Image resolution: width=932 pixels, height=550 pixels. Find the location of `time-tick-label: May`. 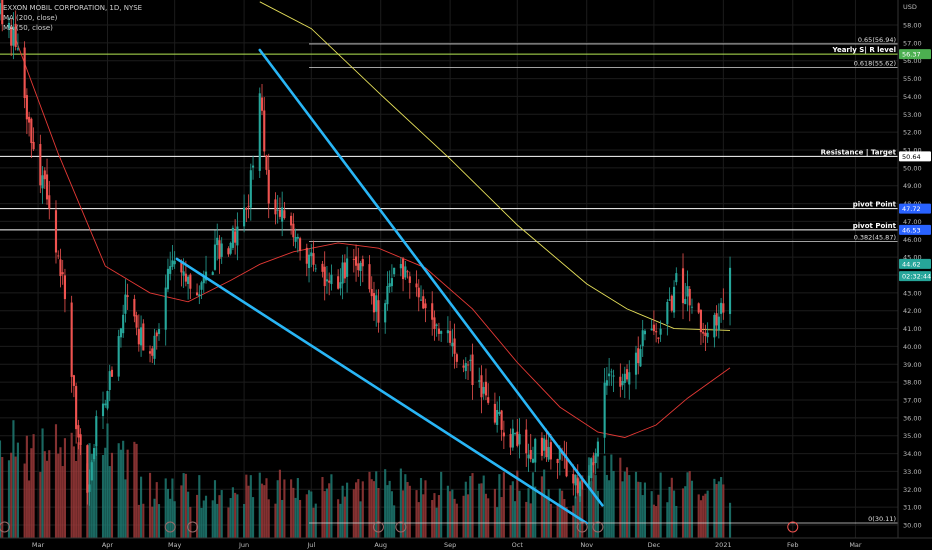

time-tick-label: May is located at coordinates (175, 545).